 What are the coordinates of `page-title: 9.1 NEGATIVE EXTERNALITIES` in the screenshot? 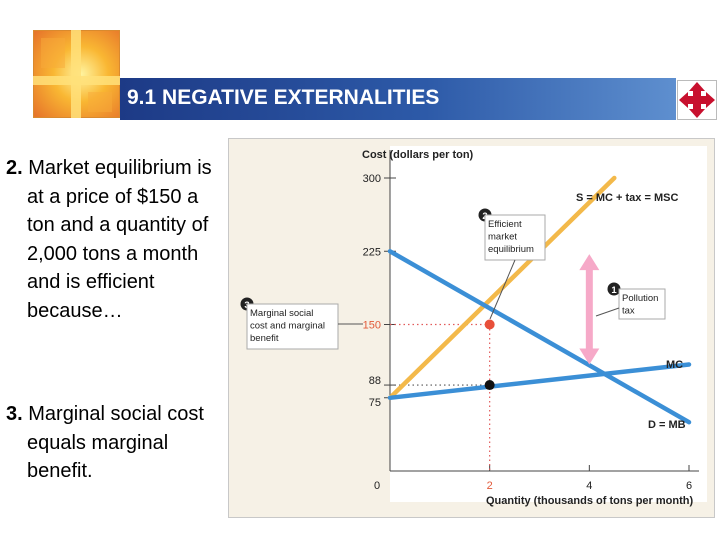 It's located at (283, 97).